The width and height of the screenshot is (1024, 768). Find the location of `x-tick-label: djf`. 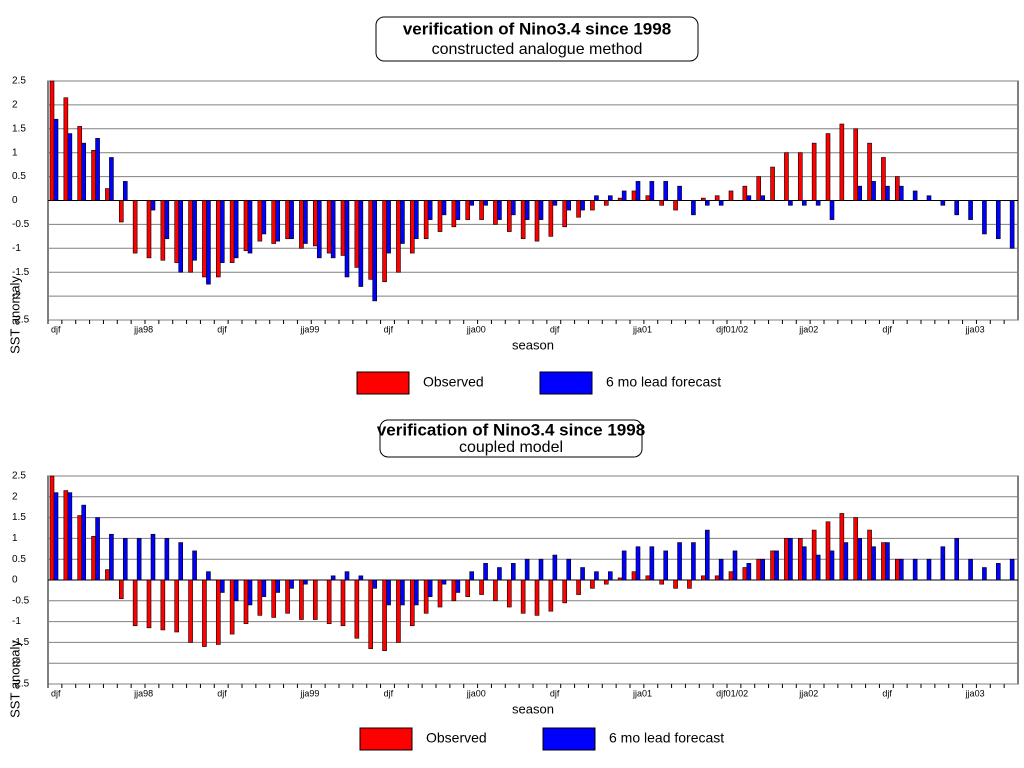

x-tick-label: djf is located at coordinates (389, 693).